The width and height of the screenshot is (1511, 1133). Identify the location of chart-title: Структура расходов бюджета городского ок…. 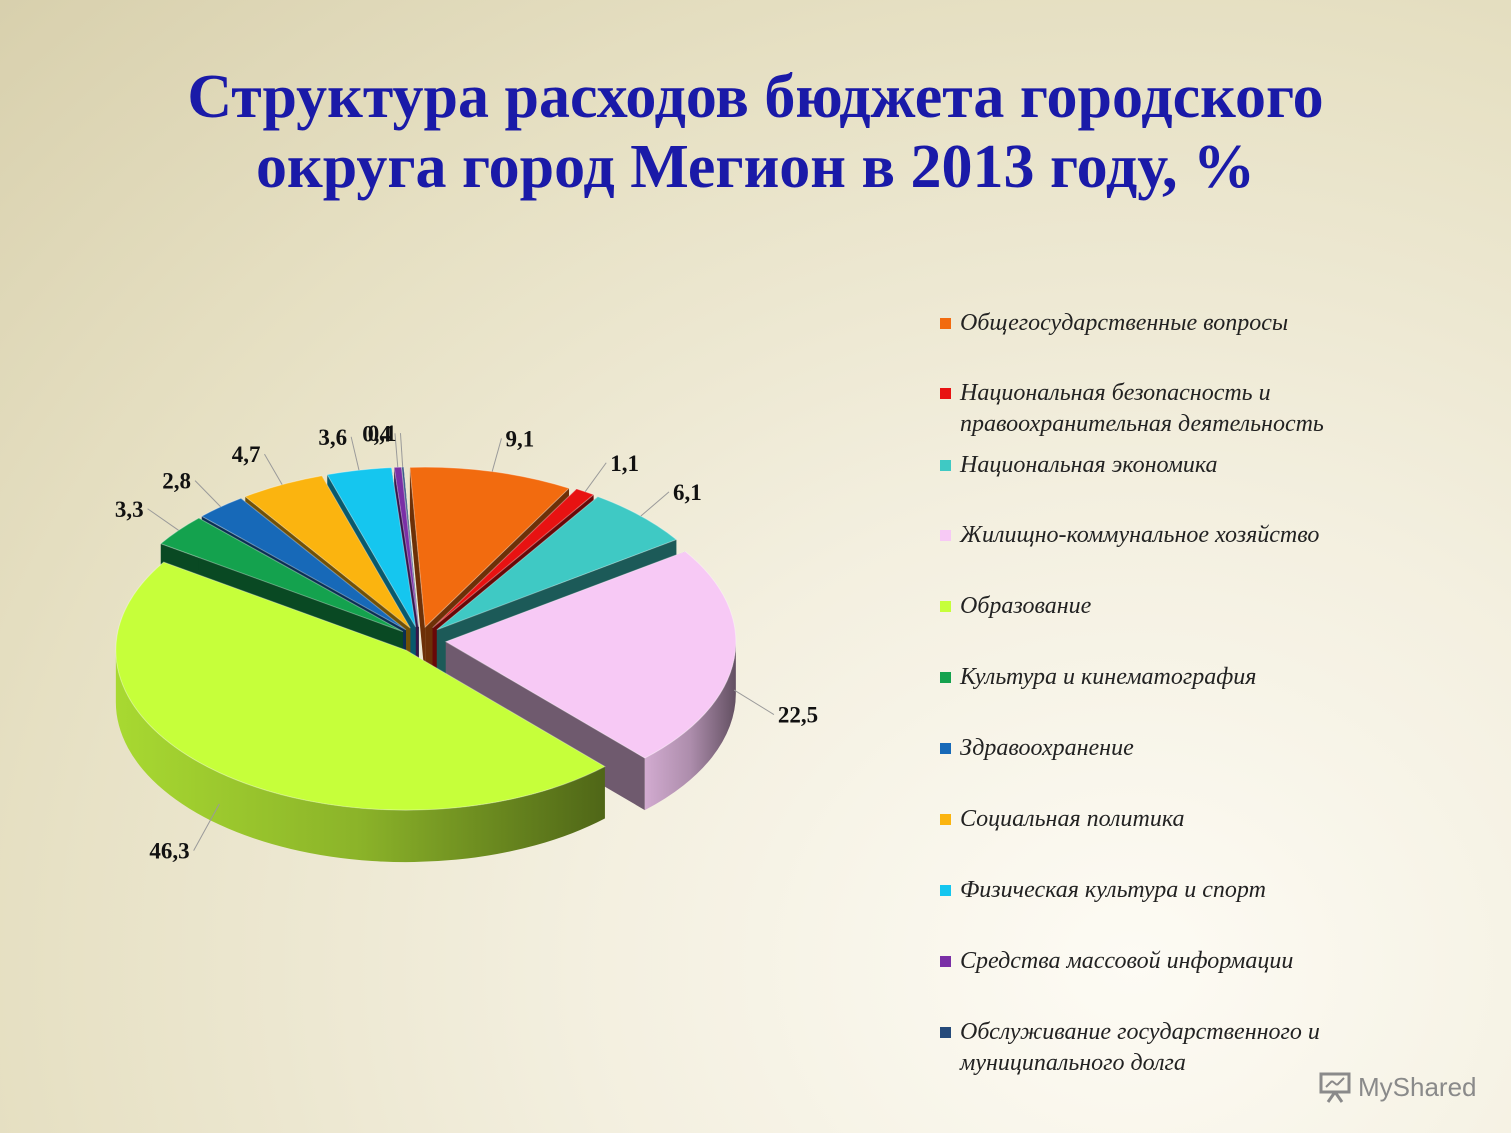
(755, 132).